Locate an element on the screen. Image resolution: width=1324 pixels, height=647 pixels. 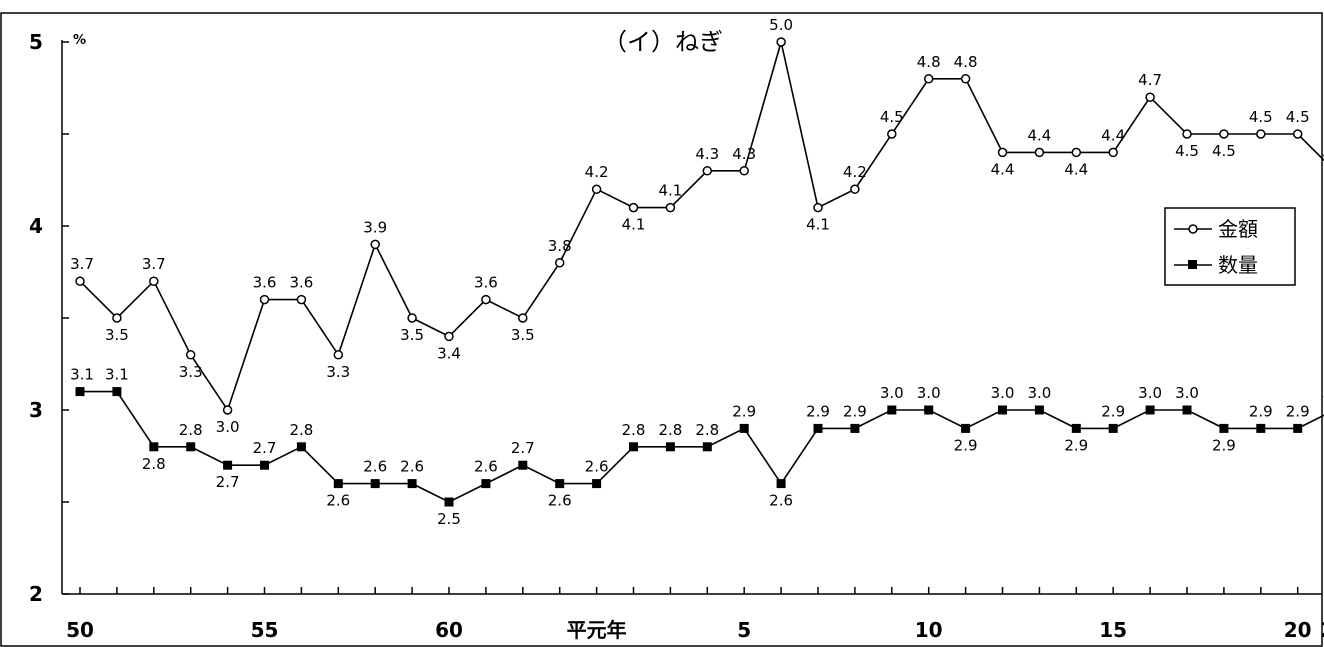
x-tick-label: 55 is located at coordinates (265, 630).